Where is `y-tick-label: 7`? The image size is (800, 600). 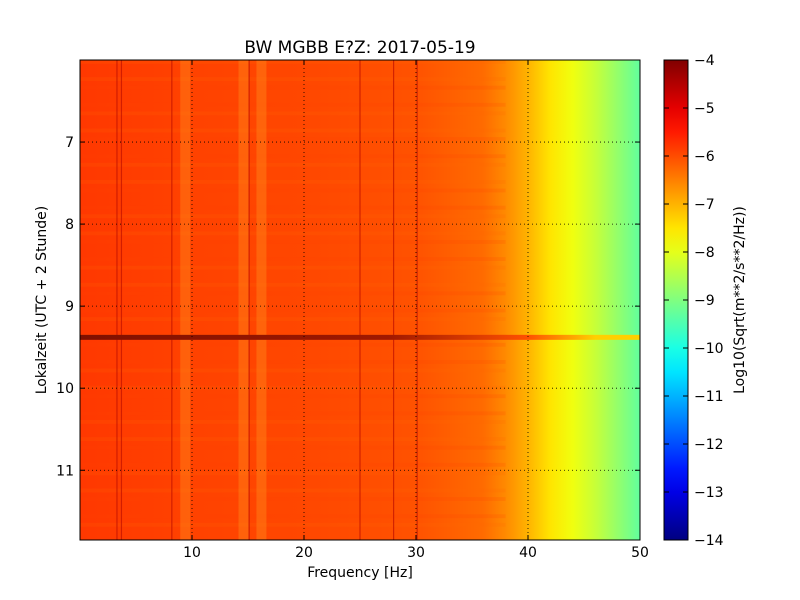 y-tick-label: 7 is located at coordinates (69, 143).